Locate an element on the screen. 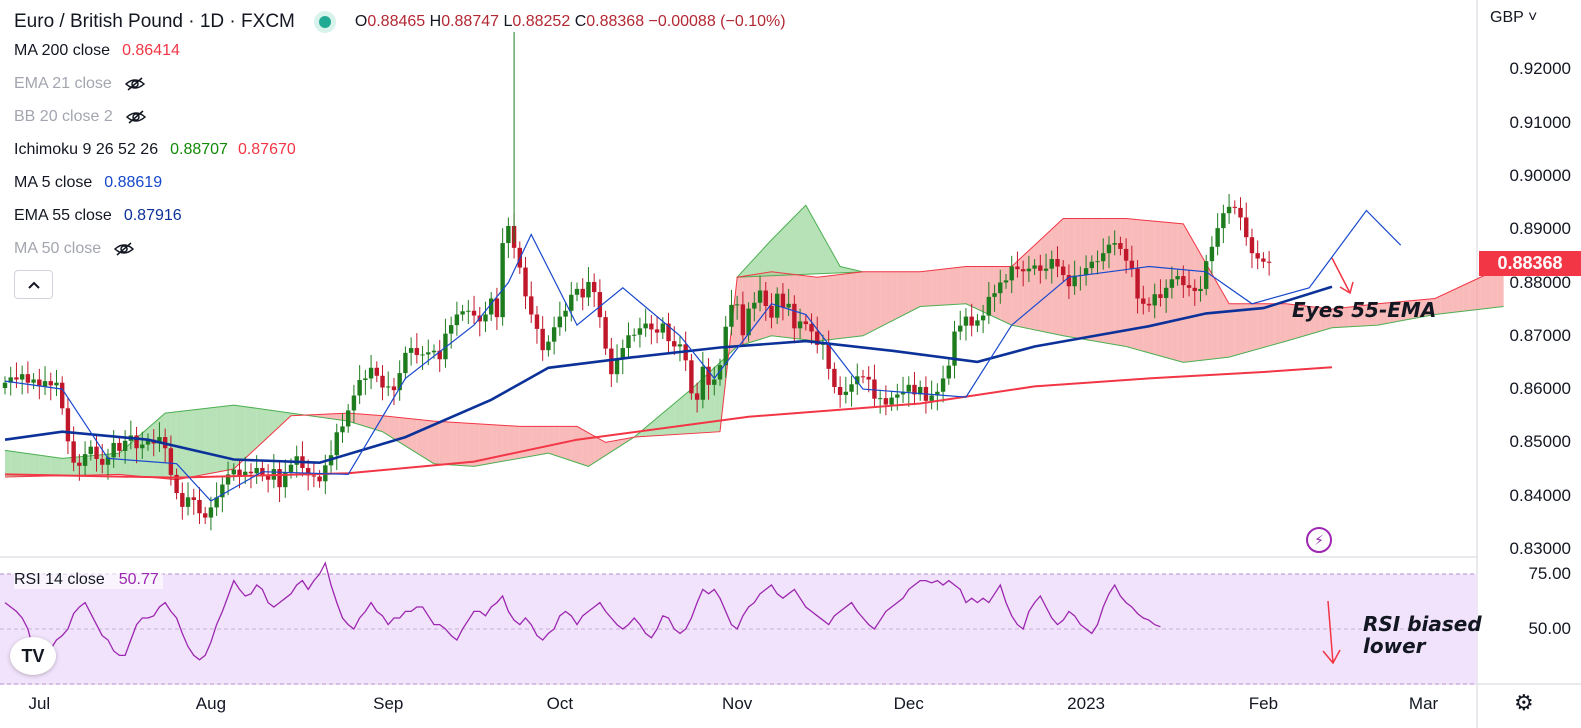 This screenshot has height=728, width=1581. symbol-title: Euro / British Pound · 1D · FXCM is located at coordinates (154, 21).